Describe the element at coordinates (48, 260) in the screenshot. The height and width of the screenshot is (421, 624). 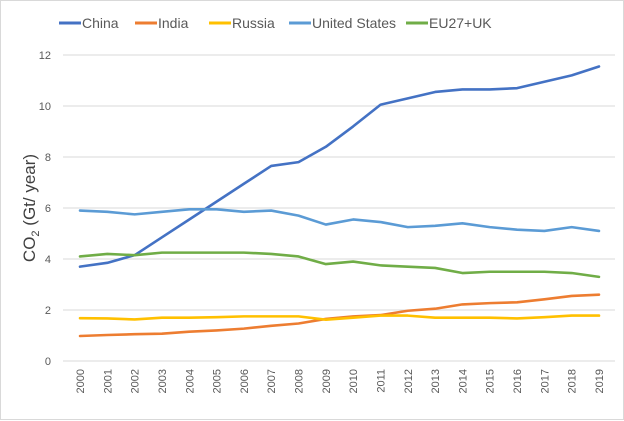
I see `y-tick-label: 4` at that location.